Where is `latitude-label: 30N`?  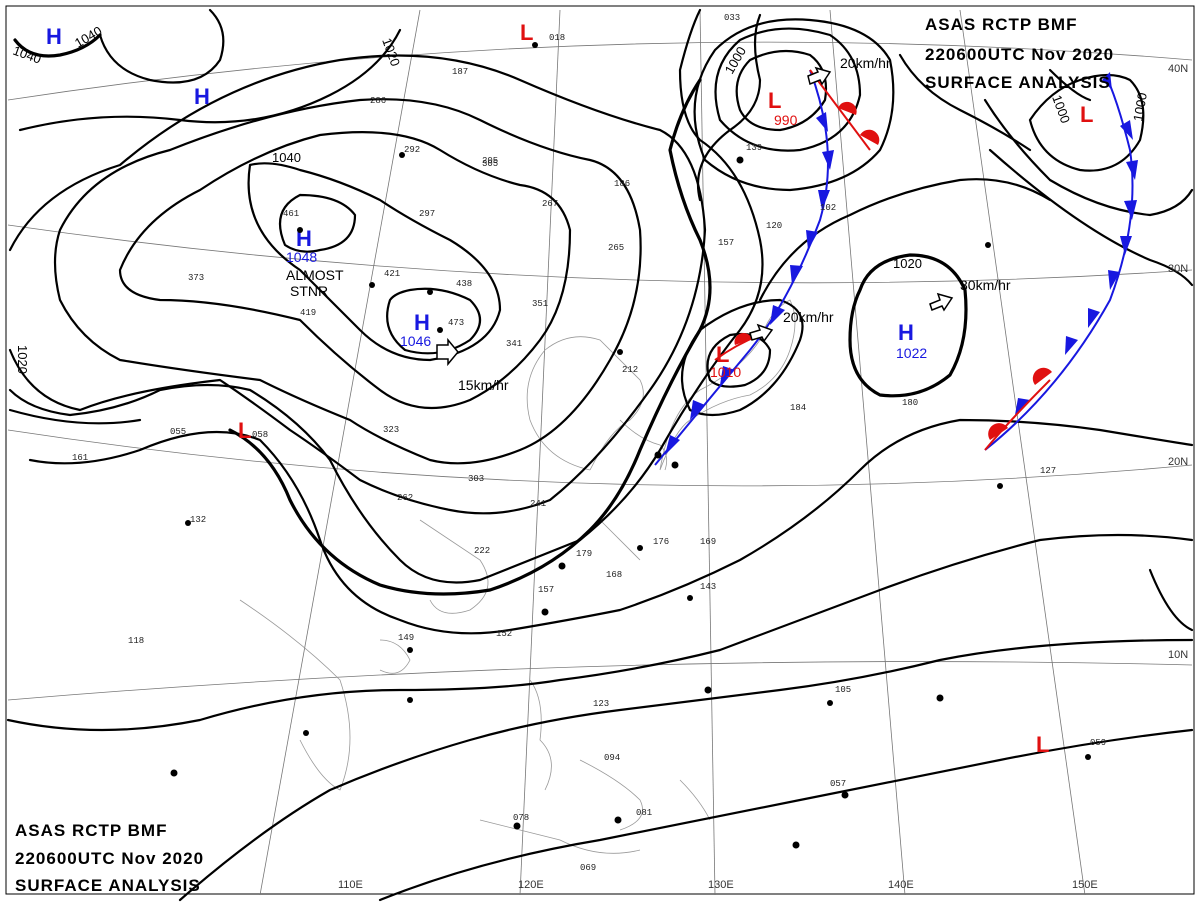
latitude-label: 30N is located at coordinates (1178, 269).